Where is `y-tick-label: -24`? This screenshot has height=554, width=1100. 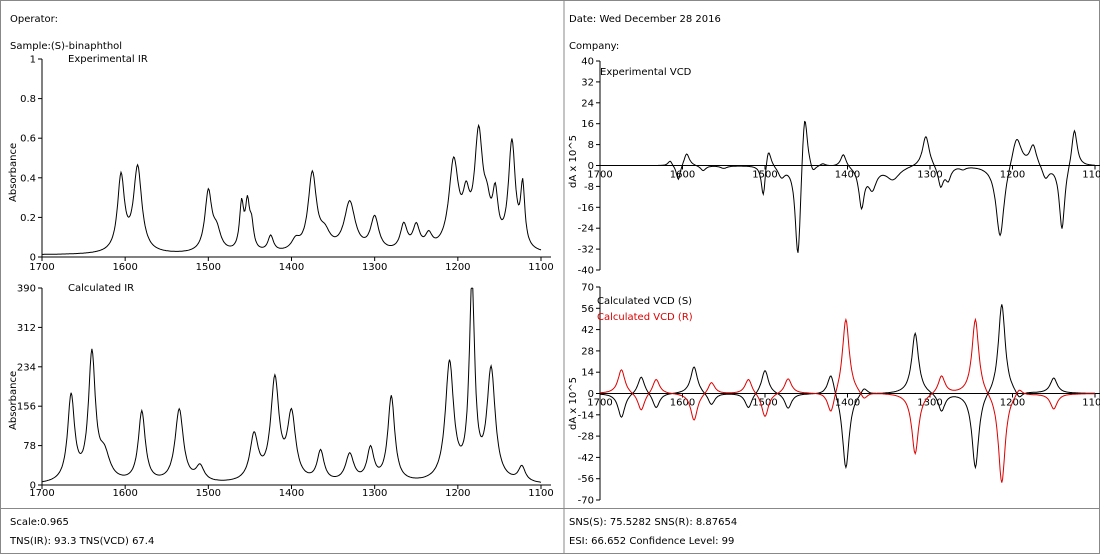
y-tick-label: -24 is located at coordinates (586, 229).